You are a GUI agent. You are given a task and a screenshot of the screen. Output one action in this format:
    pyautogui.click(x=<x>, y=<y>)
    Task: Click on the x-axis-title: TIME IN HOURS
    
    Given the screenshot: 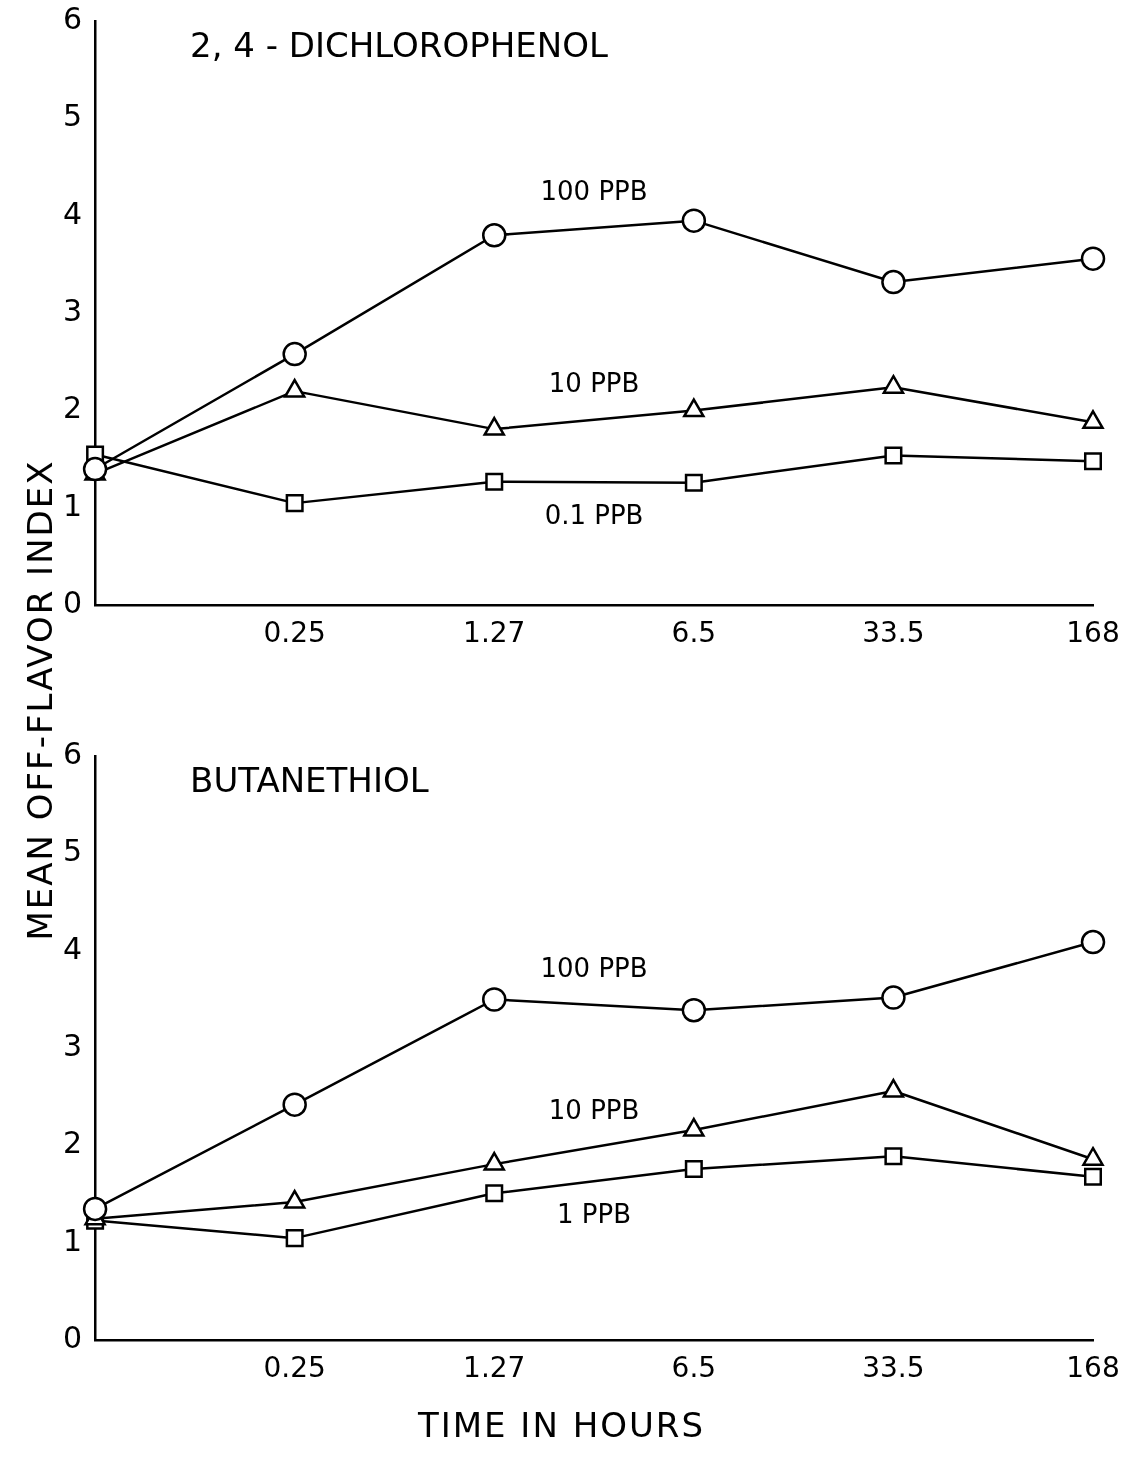 What is the action you would take?
    pyautogui.click(x=561, y=1425)
    